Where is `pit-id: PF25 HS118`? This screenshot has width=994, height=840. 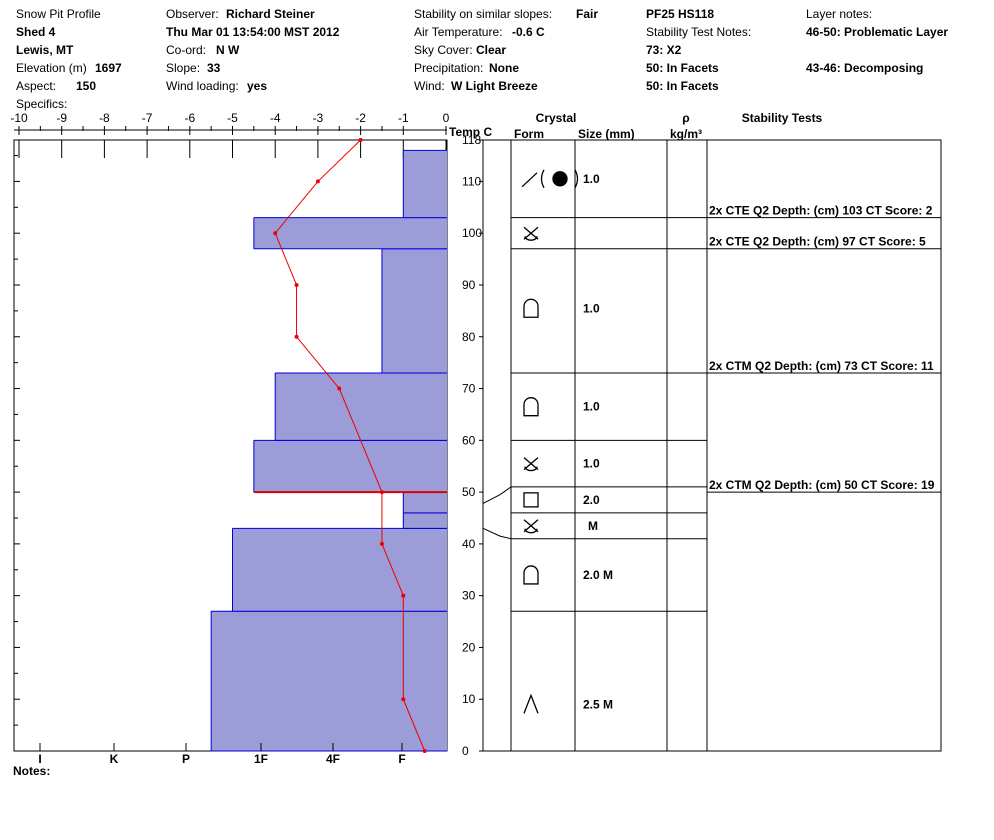
pit-id: PF25 HS118 is located at coordinates (680, 14).